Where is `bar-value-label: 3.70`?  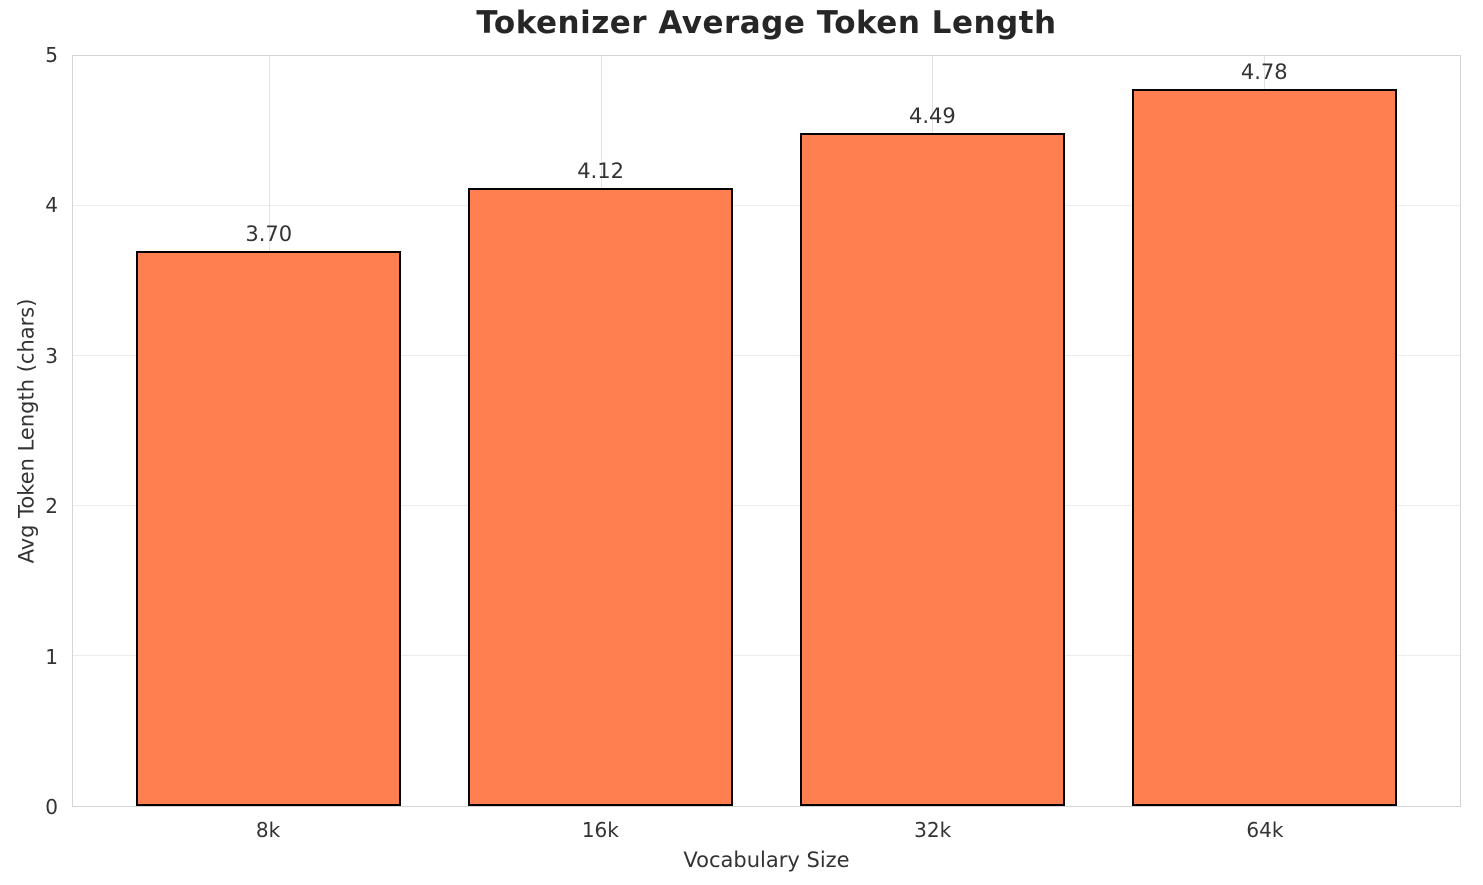 bar-value-label: 3.70 is located at coordinates (269, 234).